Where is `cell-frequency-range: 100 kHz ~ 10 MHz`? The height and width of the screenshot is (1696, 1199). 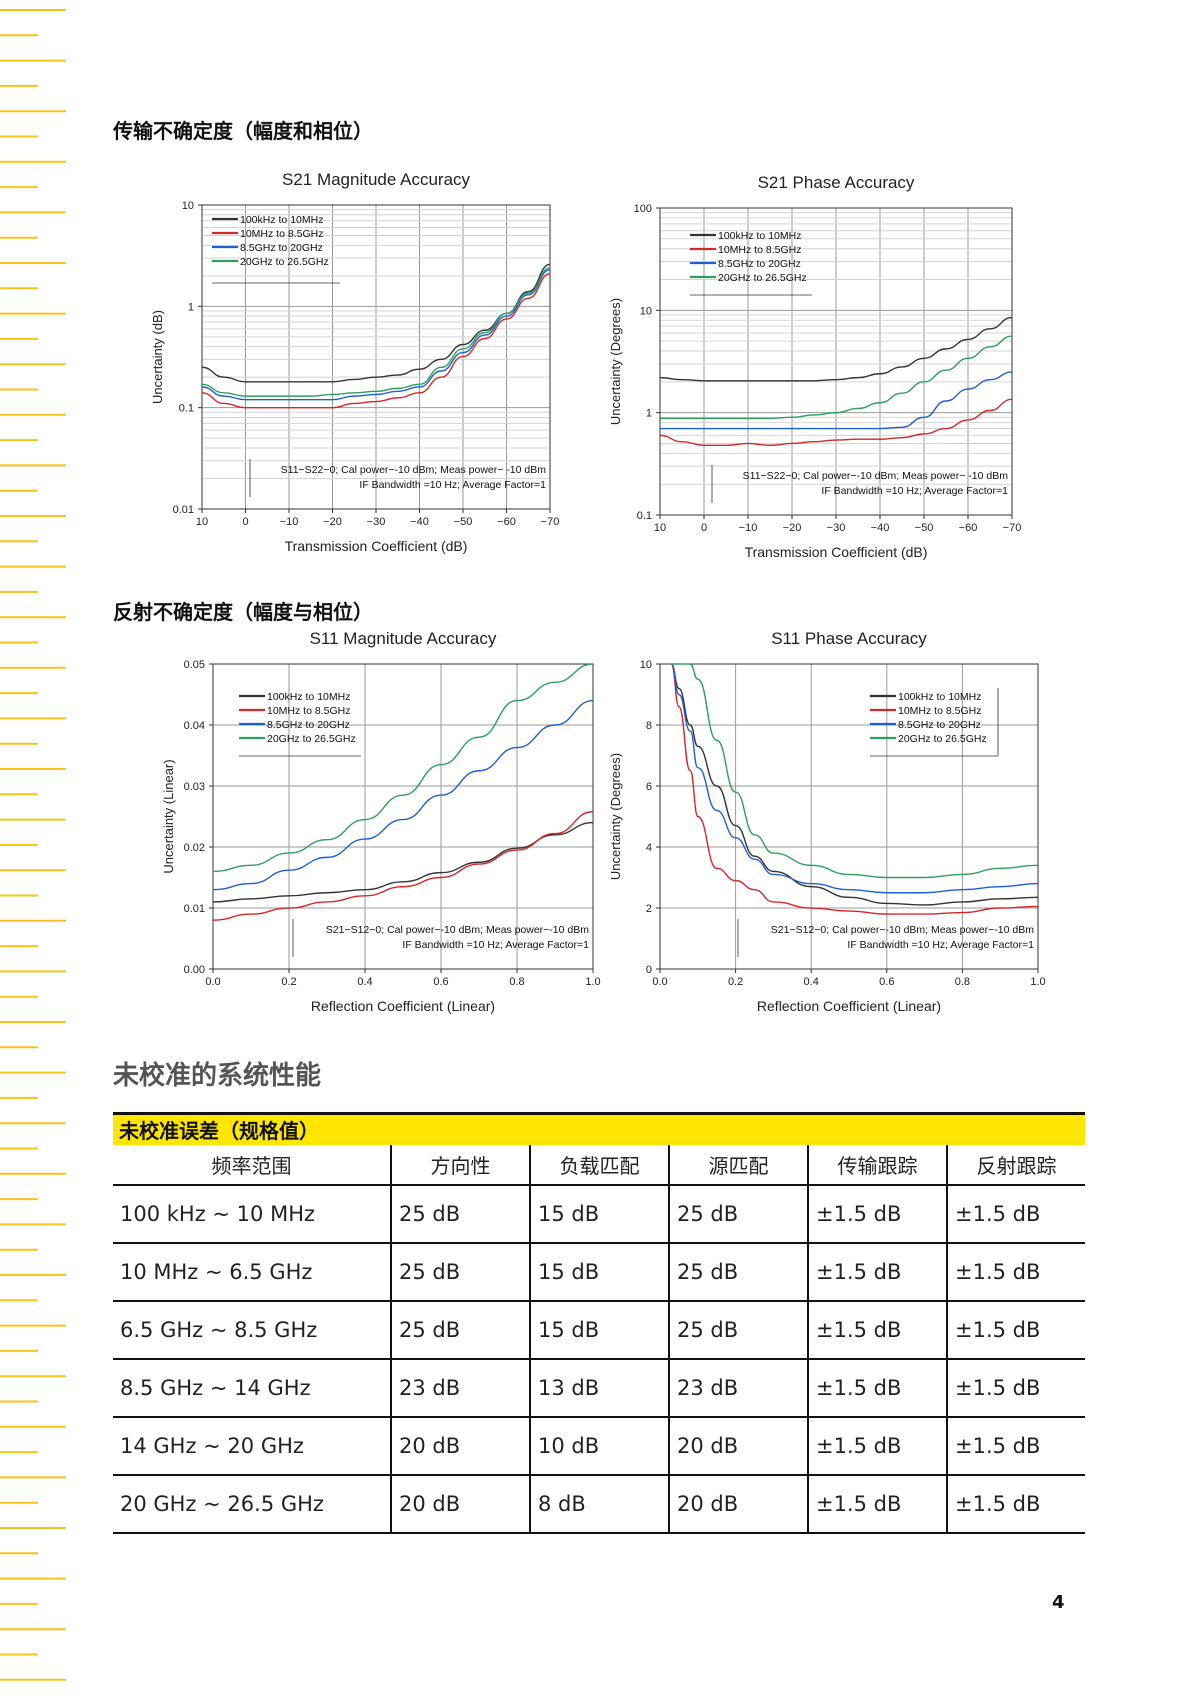 cell-frequency-range: 100 kHz ~ 10 MHz is located at coordinates (252, 1214).